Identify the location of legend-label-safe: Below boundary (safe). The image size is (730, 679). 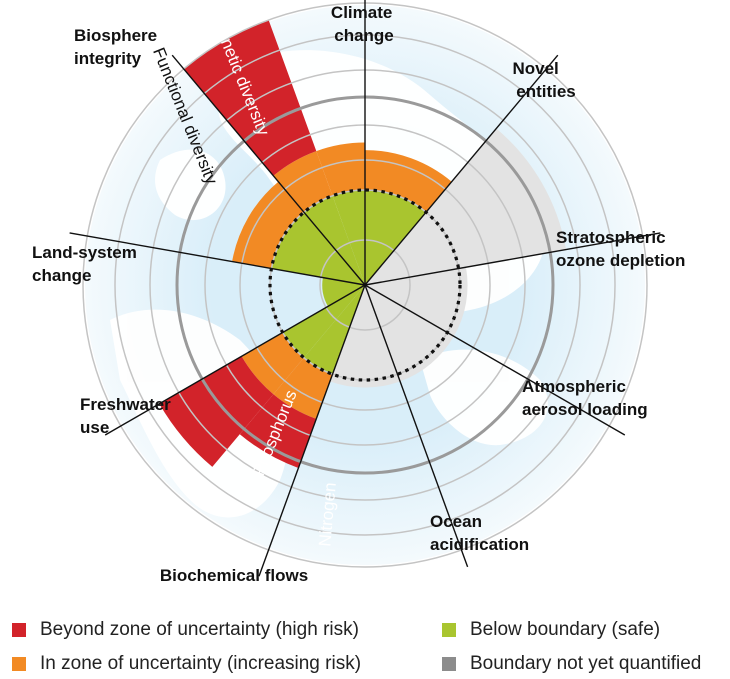
(565, 629).